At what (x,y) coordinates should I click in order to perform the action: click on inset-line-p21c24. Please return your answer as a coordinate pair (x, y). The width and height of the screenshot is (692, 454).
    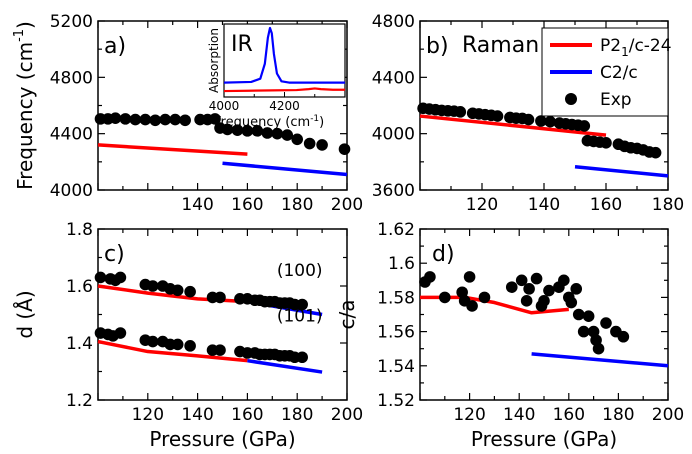
    Looking at the image, I should click on (284, 90).